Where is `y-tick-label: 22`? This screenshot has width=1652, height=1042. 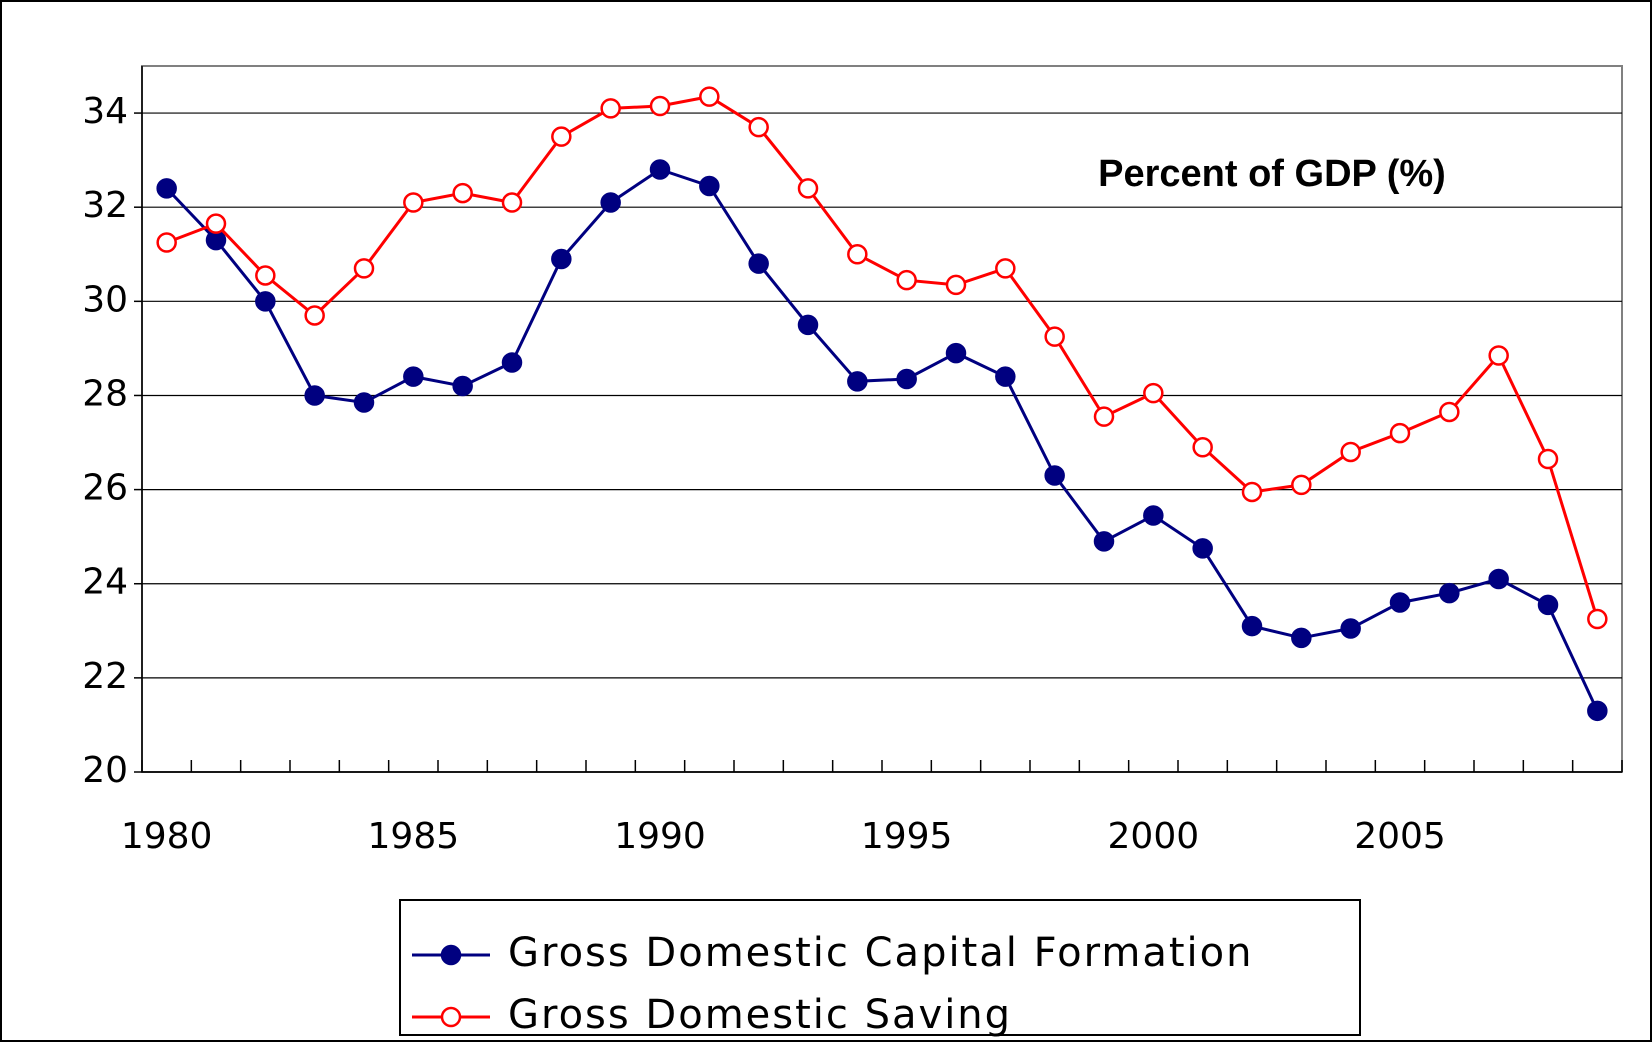
y-tick-label: 22 is located at coordinates (105, 676).